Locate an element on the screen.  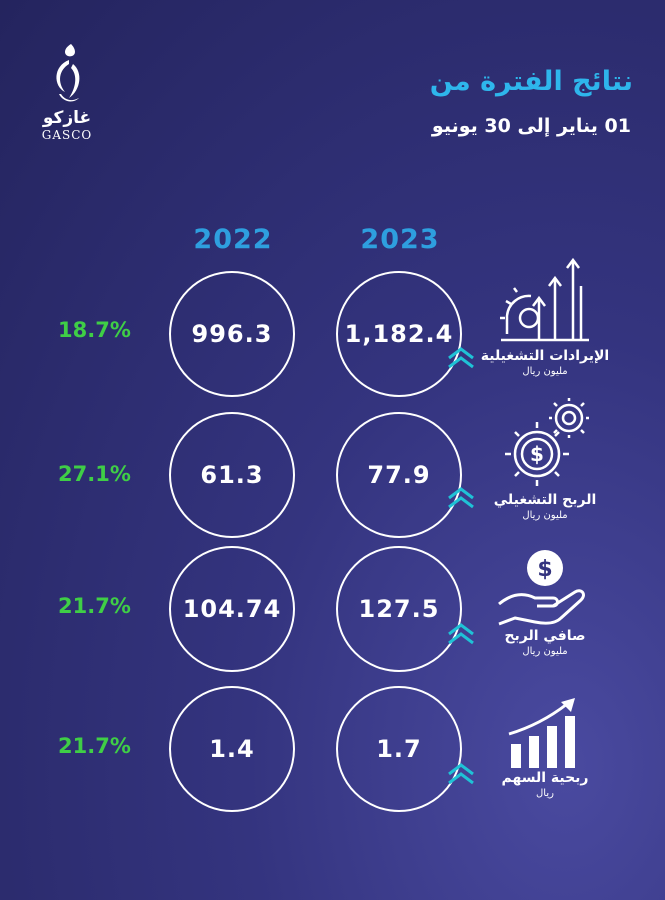
metric-label: الإيرادات التشغيلية is located at coordinates (545, 356).